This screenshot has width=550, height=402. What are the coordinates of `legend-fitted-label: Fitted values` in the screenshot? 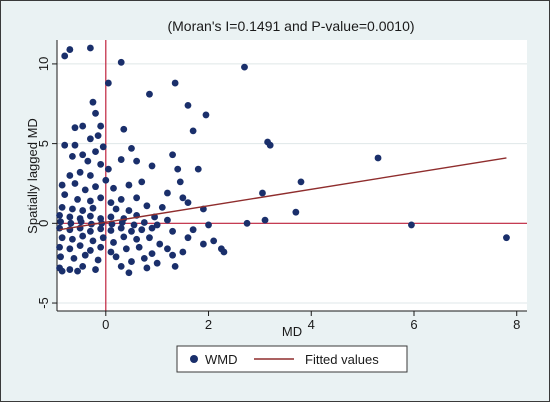 It's located at (342, 359).